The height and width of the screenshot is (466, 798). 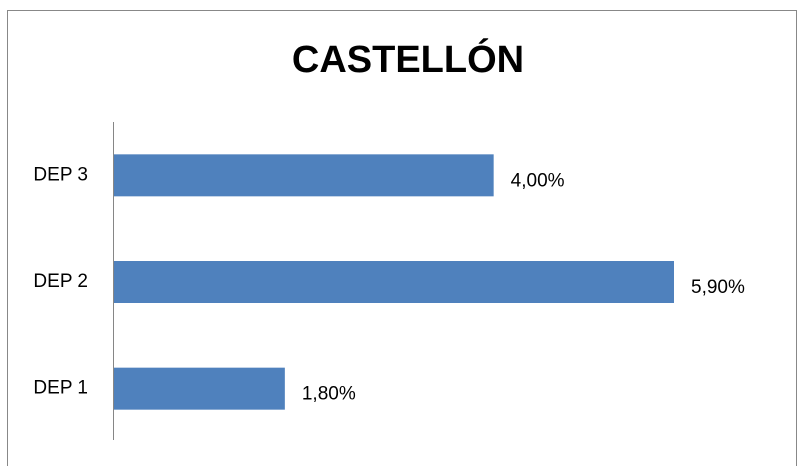 What do you see at coordinates (329, 394) in the screenshot?
I see `data-label: 1,80%` at bounding box center [329, 394].